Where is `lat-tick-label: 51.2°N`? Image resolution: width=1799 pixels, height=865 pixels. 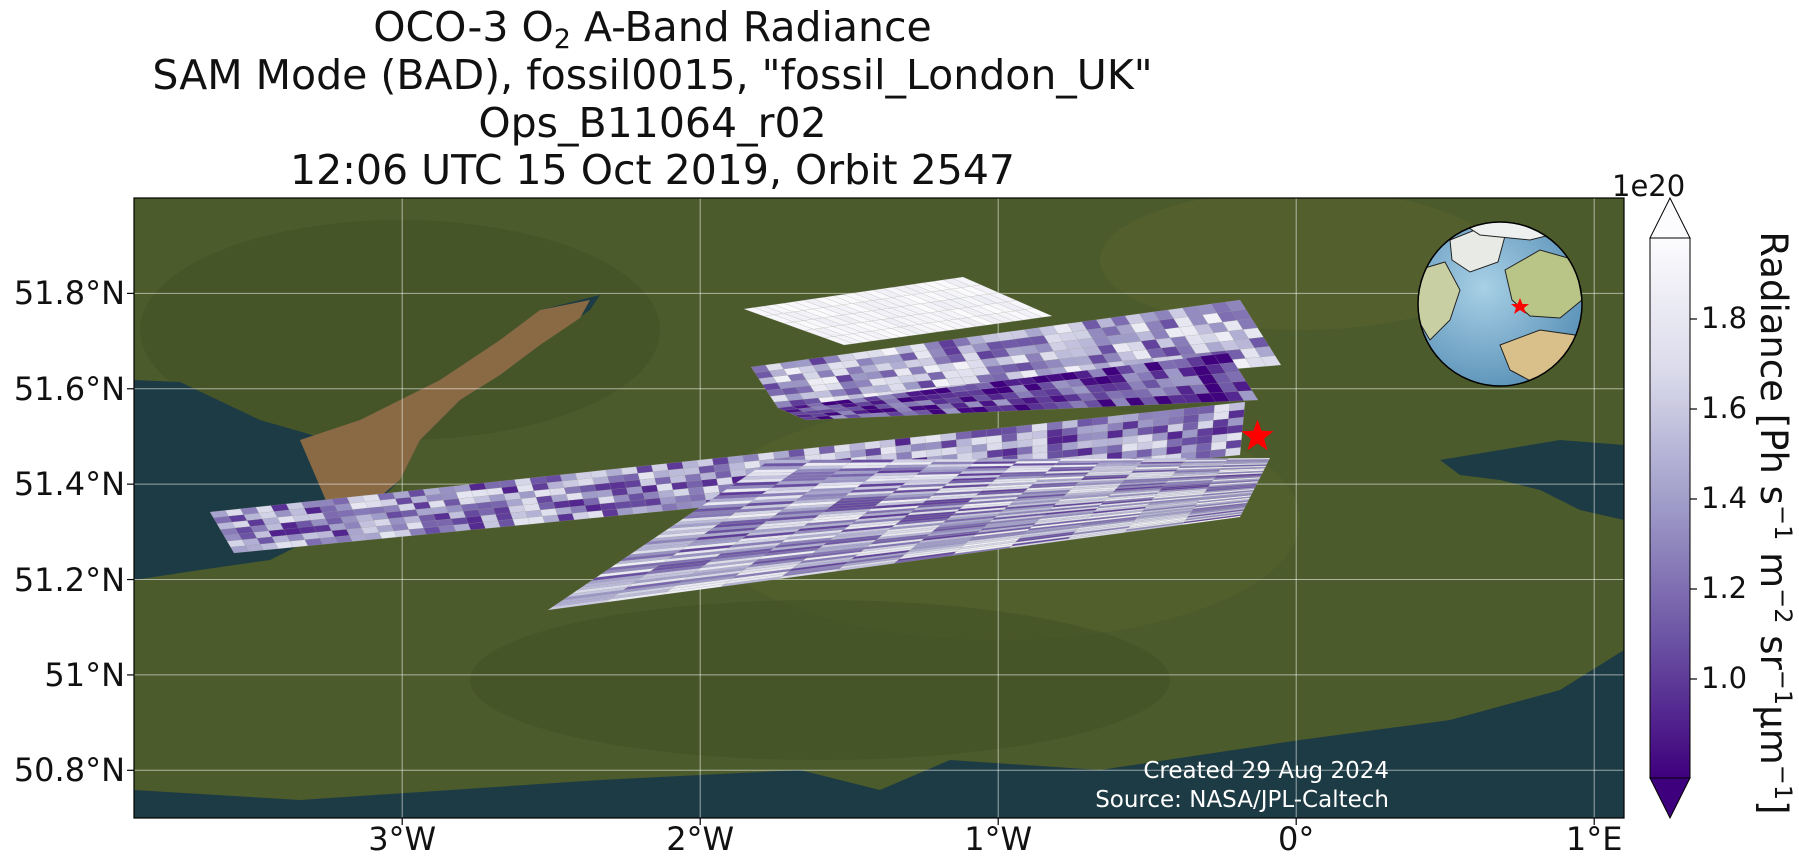 lat-tick-label: 51.2°N is located at coordinates (69, 579).